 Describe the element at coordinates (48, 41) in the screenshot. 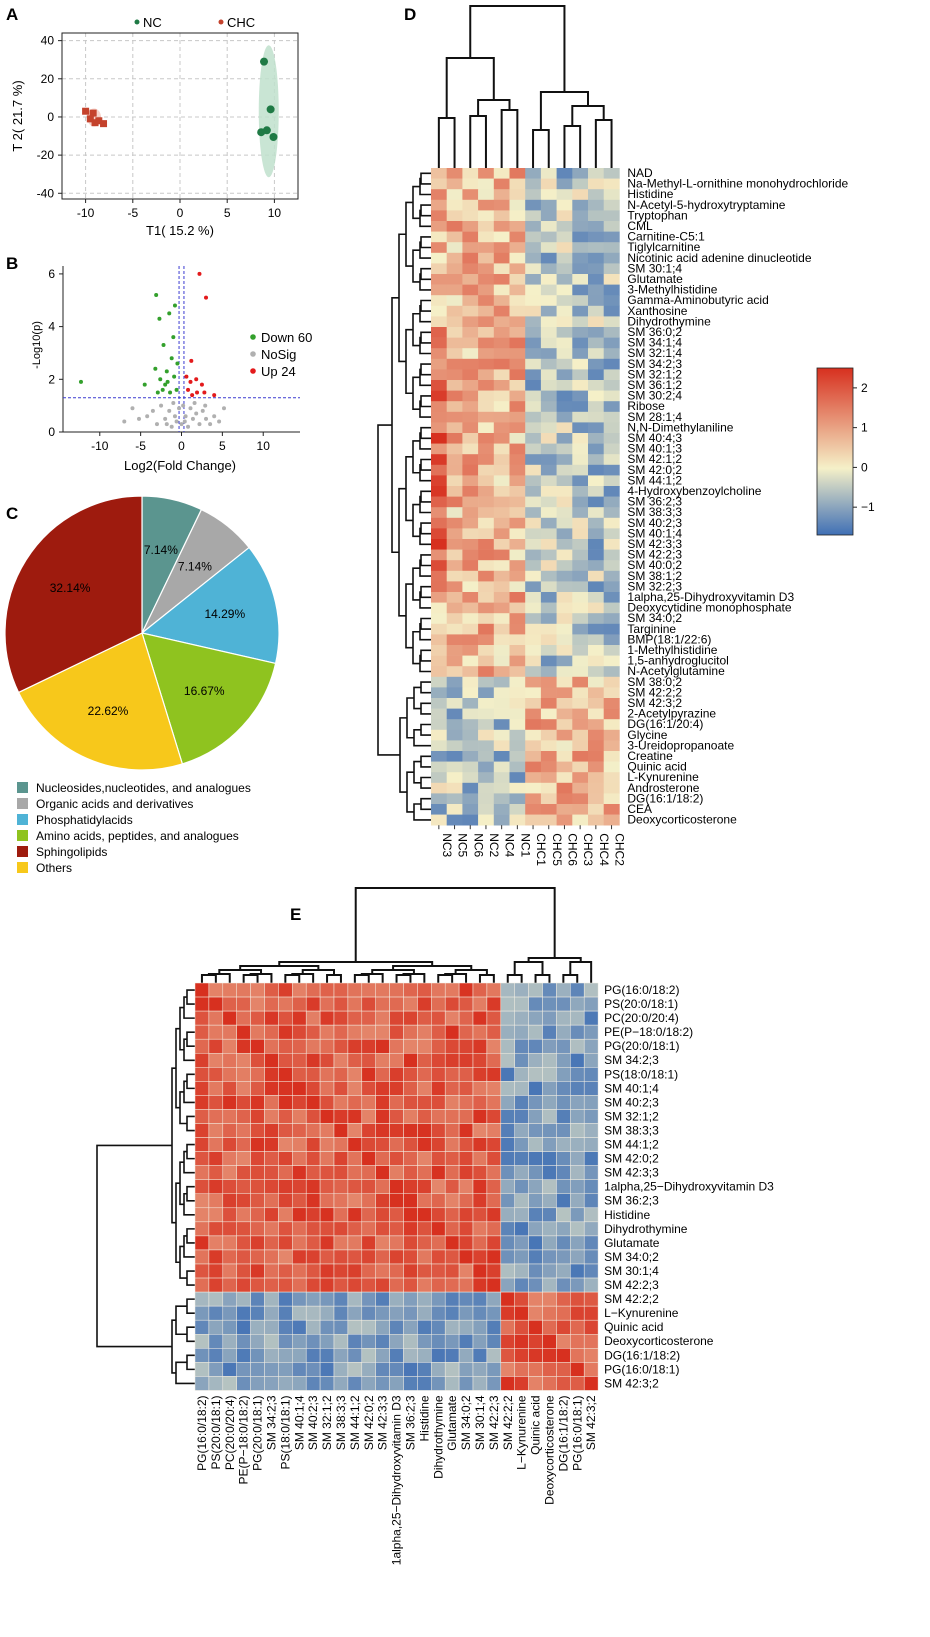

I see `a-ytick-label: 40` at that location.